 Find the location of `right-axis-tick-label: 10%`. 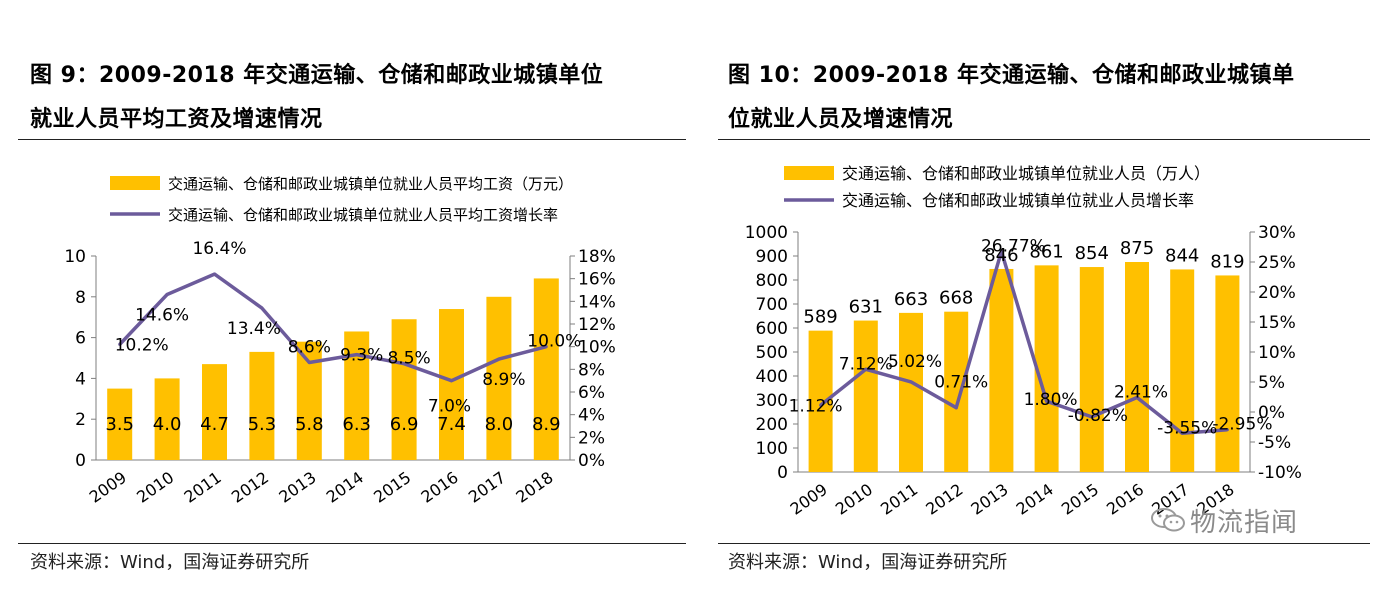

right-axis-tick-label: 10% is located at coordinates (597, 348).